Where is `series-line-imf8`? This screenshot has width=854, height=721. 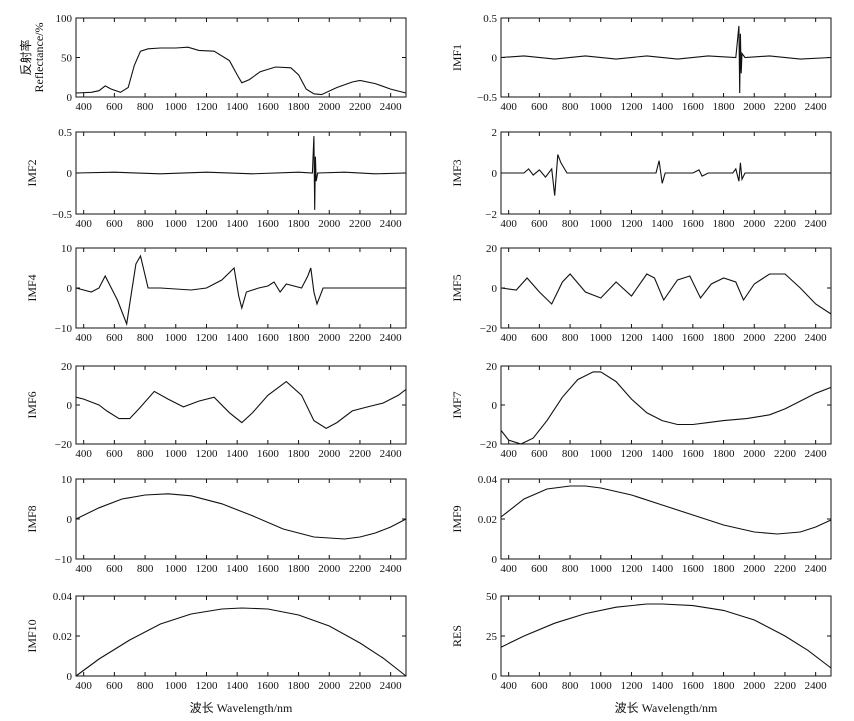 series-line-imf8 is located at coordinates (241, 516).